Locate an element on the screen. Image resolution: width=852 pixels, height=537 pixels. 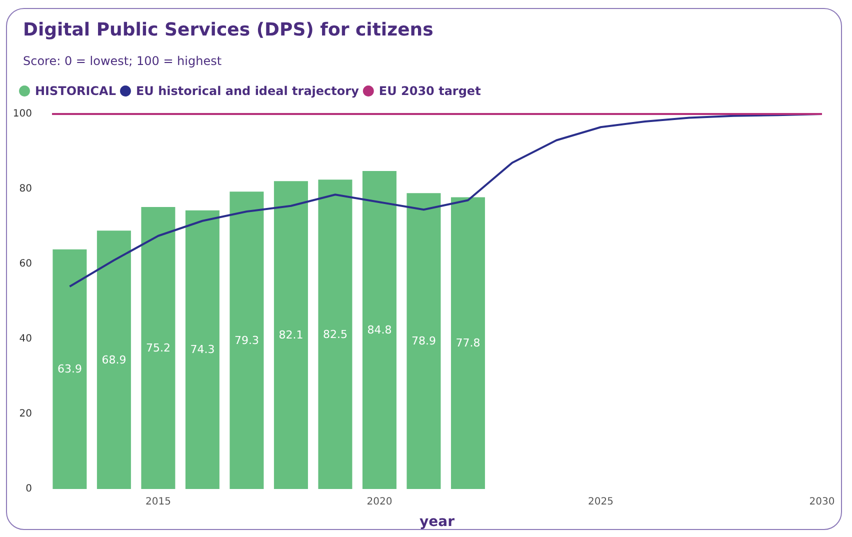
data-label: 82.1 is located at coordinates (291, 335).